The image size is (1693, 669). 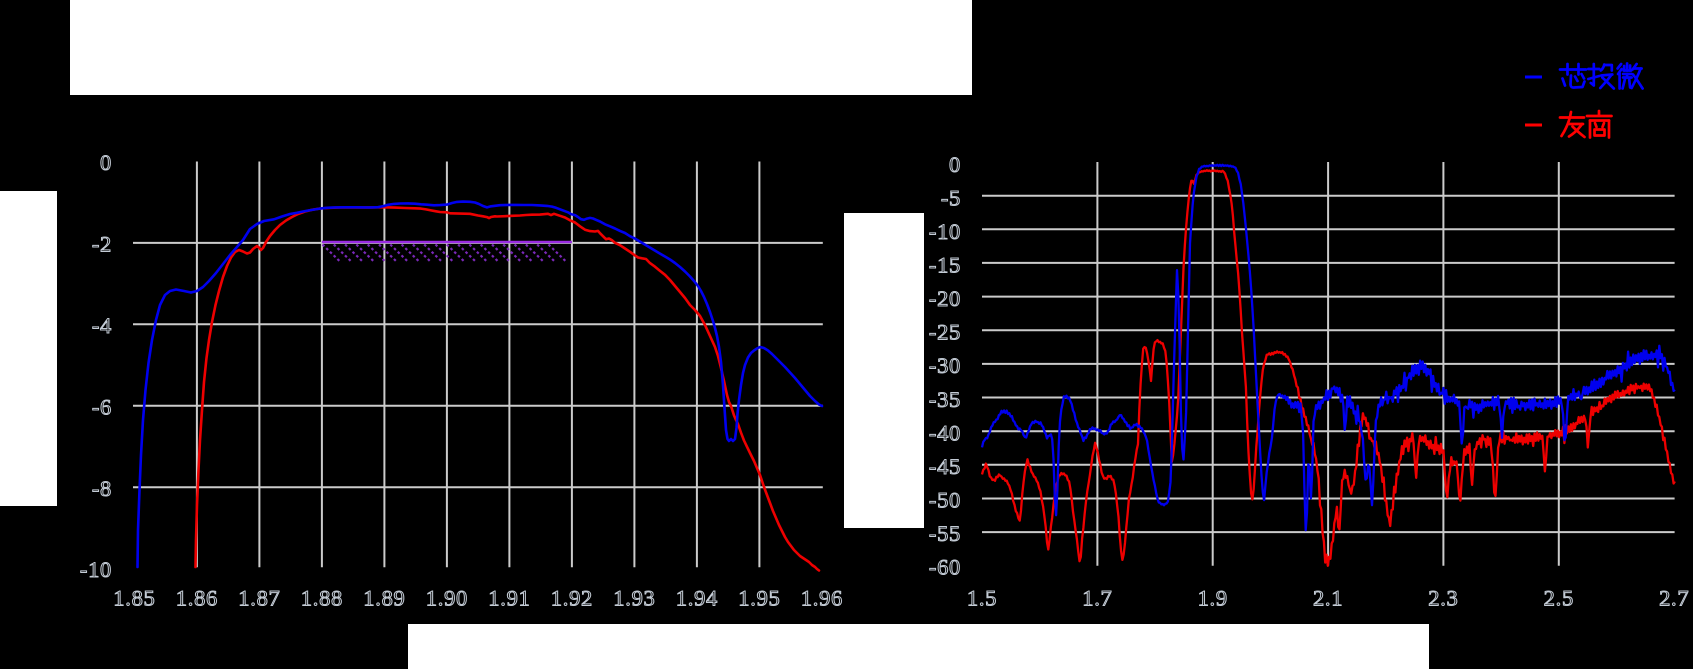 What do you see at coordinates (945, 432) in the screenshot?
I see `svg-text: -40` at bounding box center [945, 432].